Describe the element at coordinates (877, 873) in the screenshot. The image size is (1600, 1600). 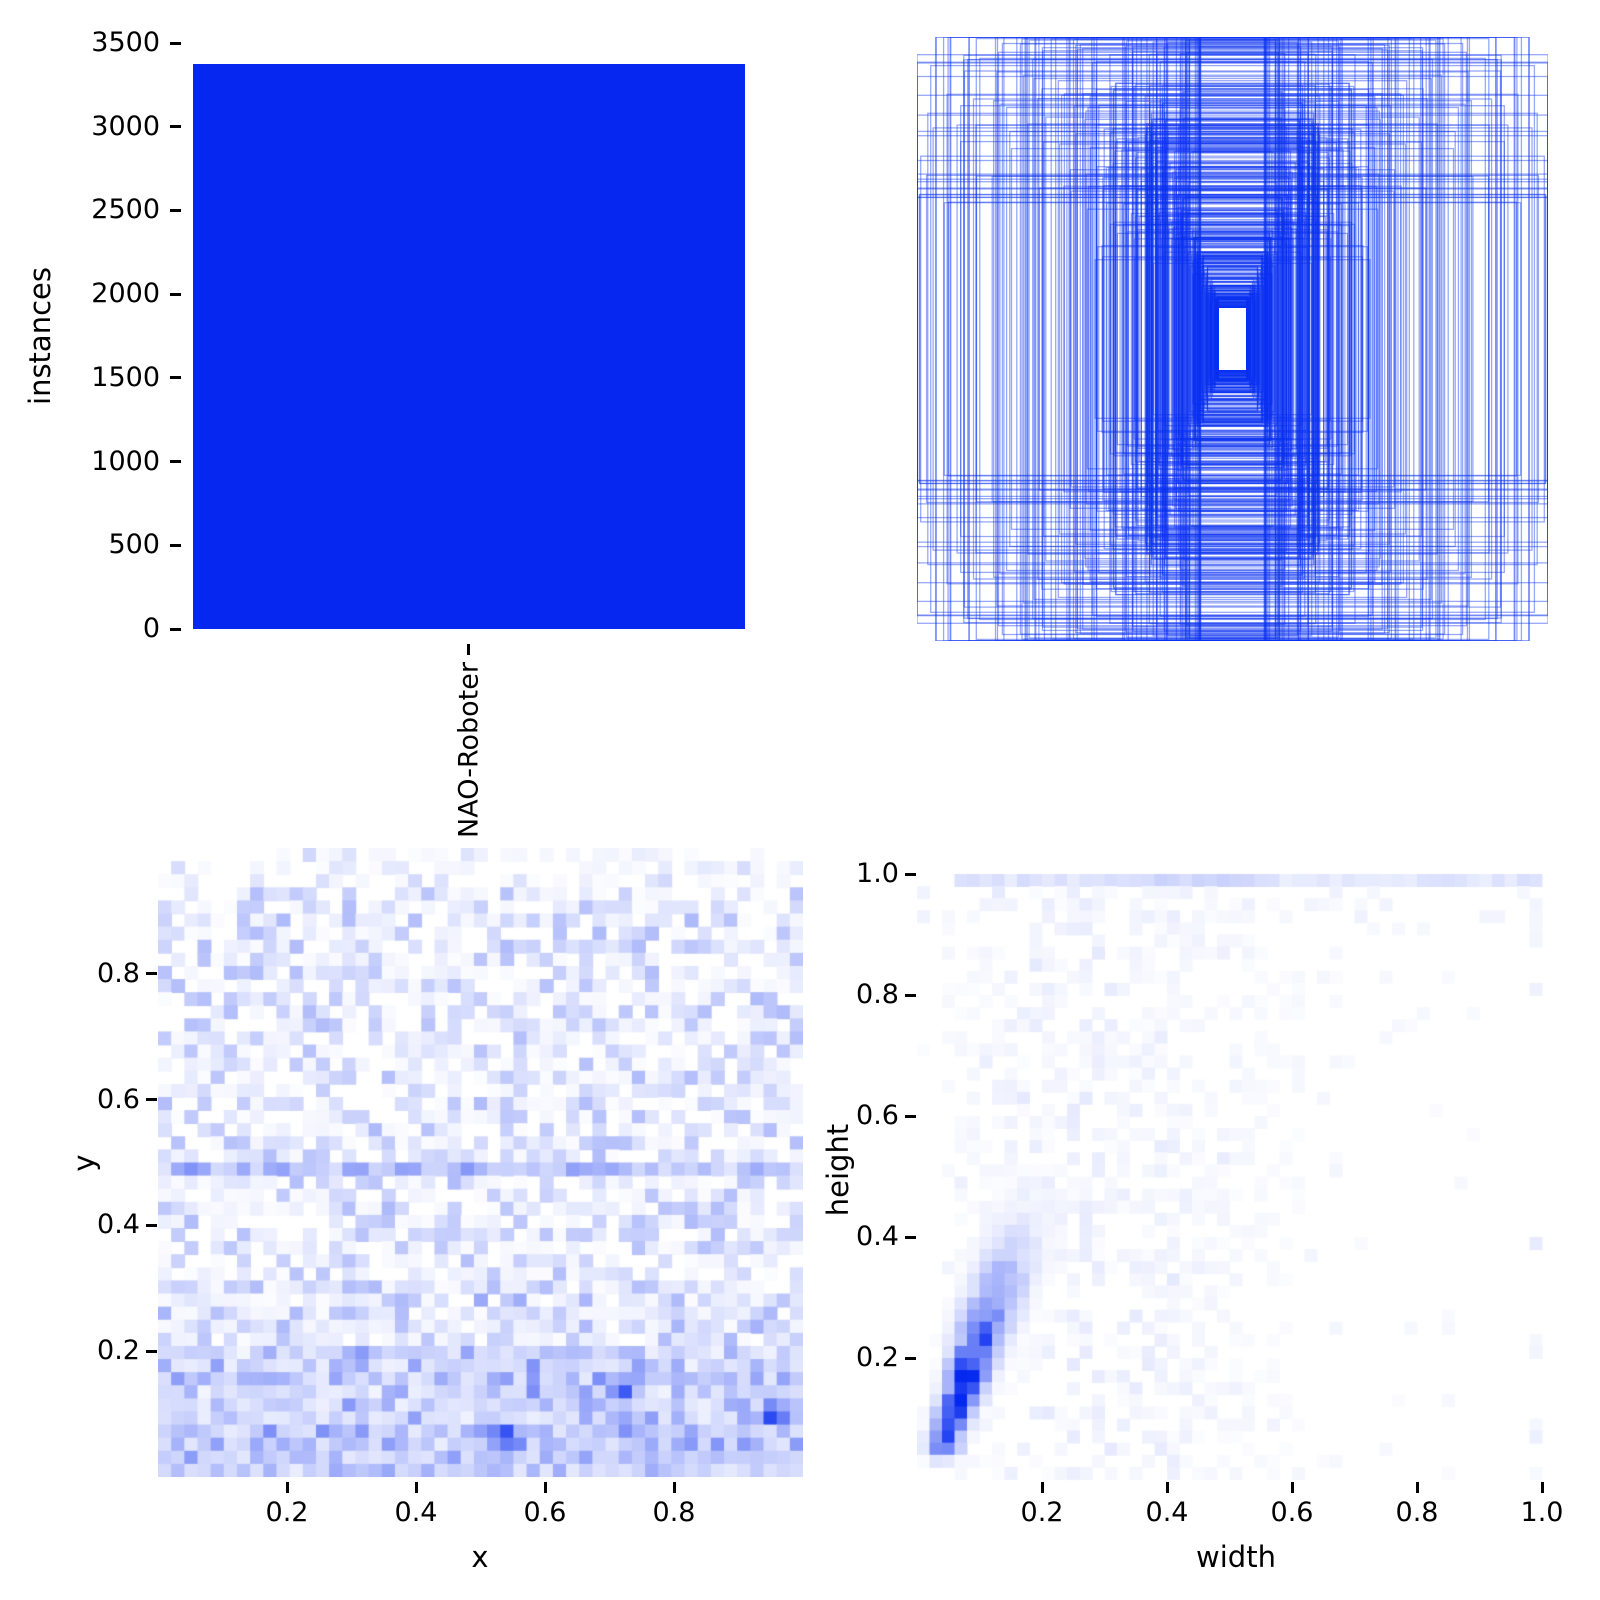
I see `y-tick-label: 1.0` at that location.